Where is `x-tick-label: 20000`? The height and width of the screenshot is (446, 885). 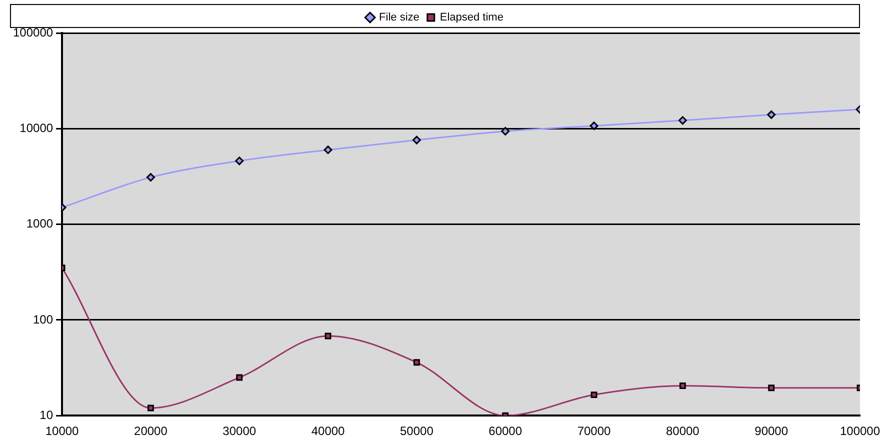 x-tick-label: 20000 is located at coordinates (151, 431).